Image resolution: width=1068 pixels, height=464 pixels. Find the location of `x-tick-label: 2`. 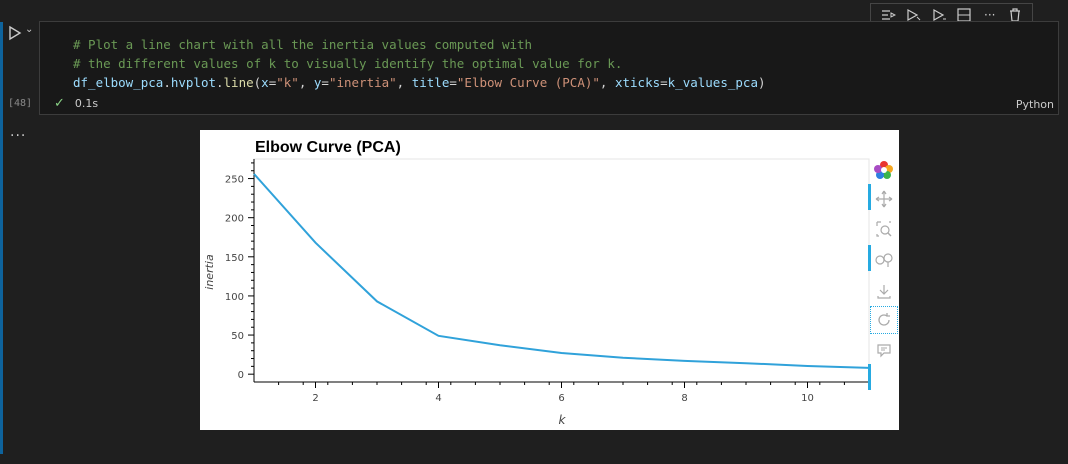

x-tick-label: 2 is located at coordinates (315, 398).